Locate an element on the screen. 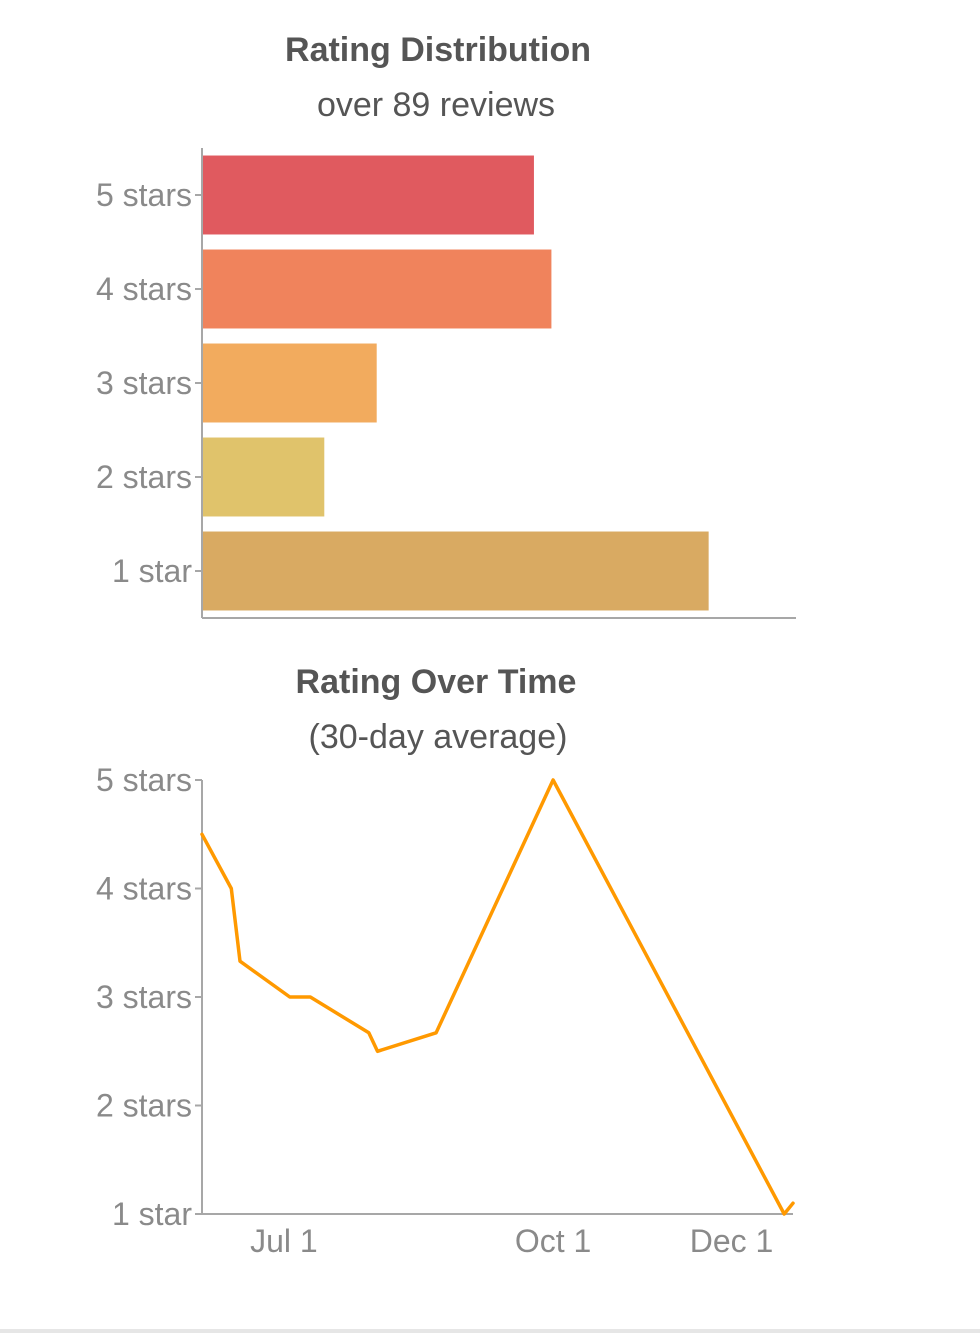  line-x-tick-label: Oct 1 is located at coordinates (553, 1241).